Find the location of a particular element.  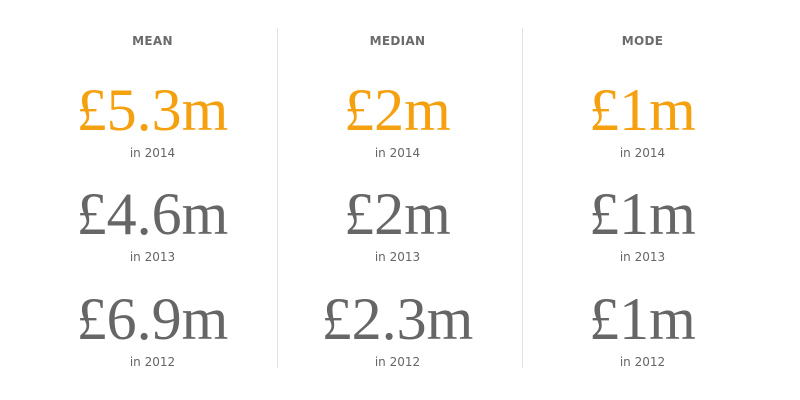

stat-entry: £6.9m in 2012 is located at coordinates (152, 335).